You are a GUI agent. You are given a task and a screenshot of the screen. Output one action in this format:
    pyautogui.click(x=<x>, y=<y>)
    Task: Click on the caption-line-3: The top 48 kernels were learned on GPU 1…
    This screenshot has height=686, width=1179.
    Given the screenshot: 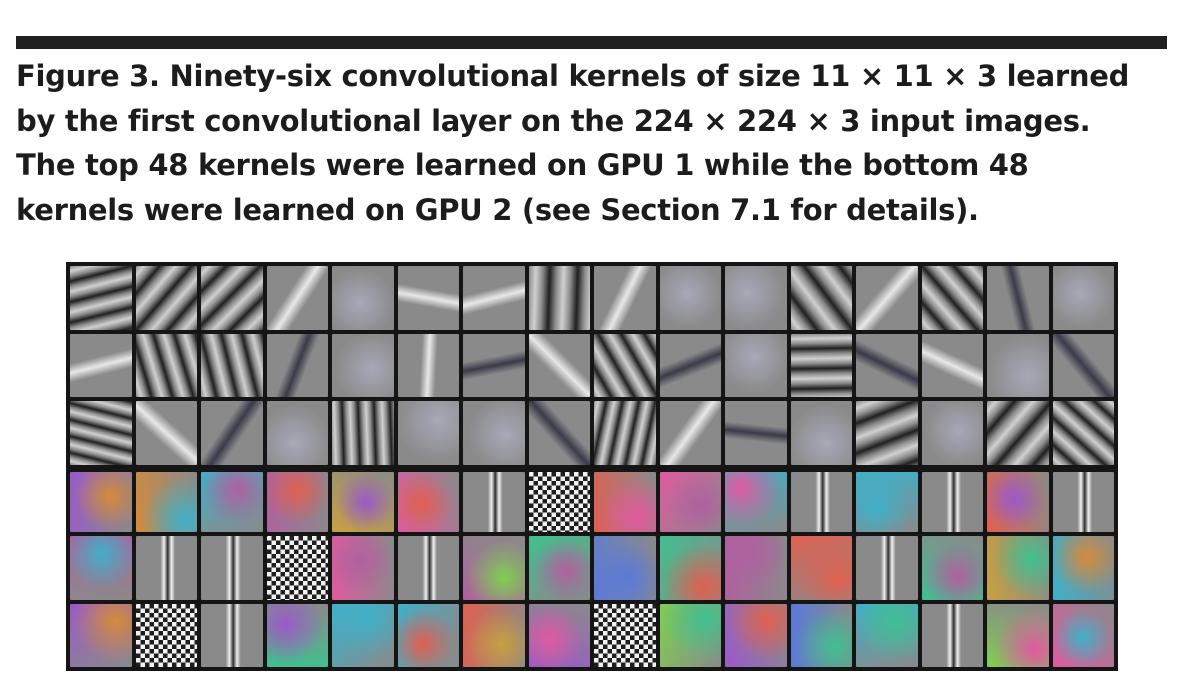 What is the action you would take?
    pyautogui.click(x=522, y=165)
    